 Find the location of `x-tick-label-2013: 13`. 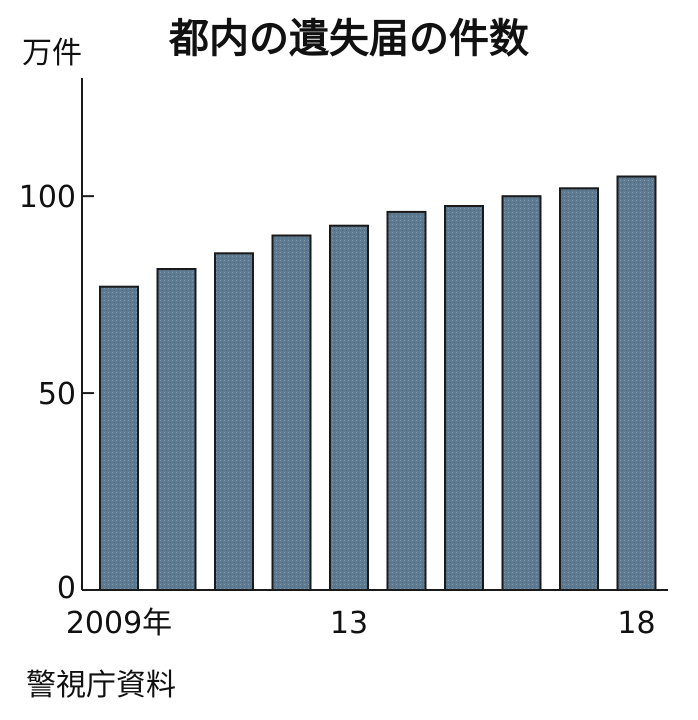

x-tick-label-2013: 13 is located at coordinates (349, 623).